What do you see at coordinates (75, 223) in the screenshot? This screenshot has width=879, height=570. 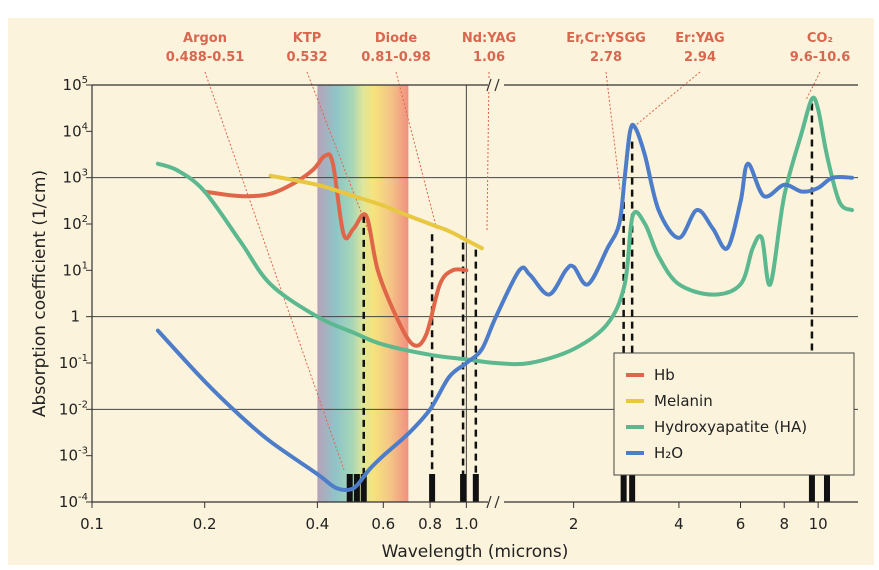 I see `y-tick-label-3: 10²` at bounding box center [75, 223].